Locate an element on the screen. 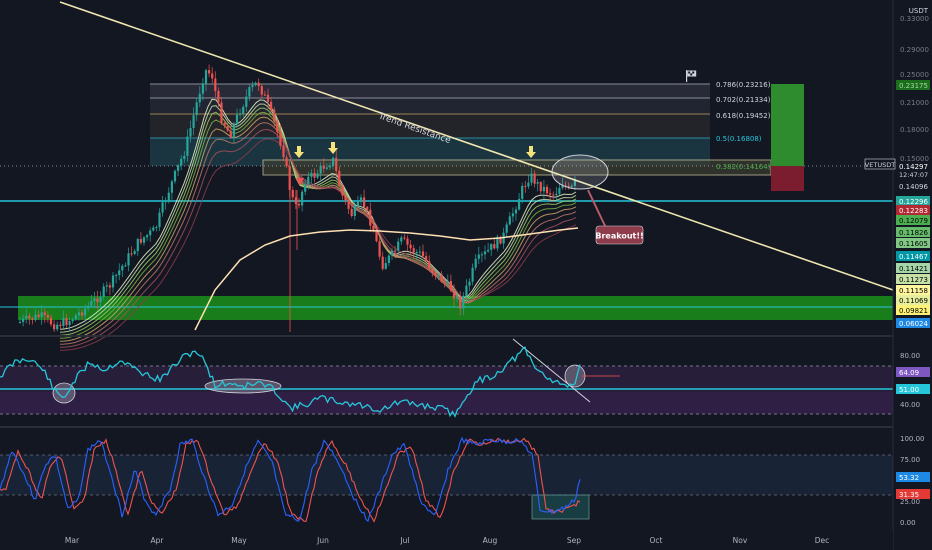 Image resolution: width=932 pixels, height=550 pixels. fib-level-label: 0.618(0.19452) is located at coordinates (743, 116).